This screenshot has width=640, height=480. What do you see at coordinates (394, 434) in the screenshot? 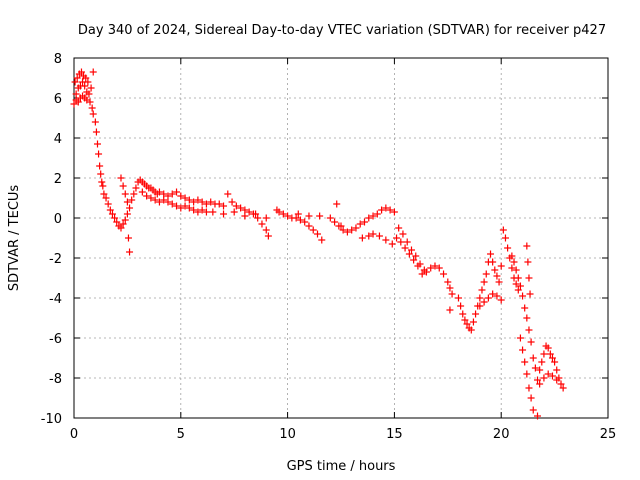
I see `x-tick-label: 15` at bounding box center [394, 434].